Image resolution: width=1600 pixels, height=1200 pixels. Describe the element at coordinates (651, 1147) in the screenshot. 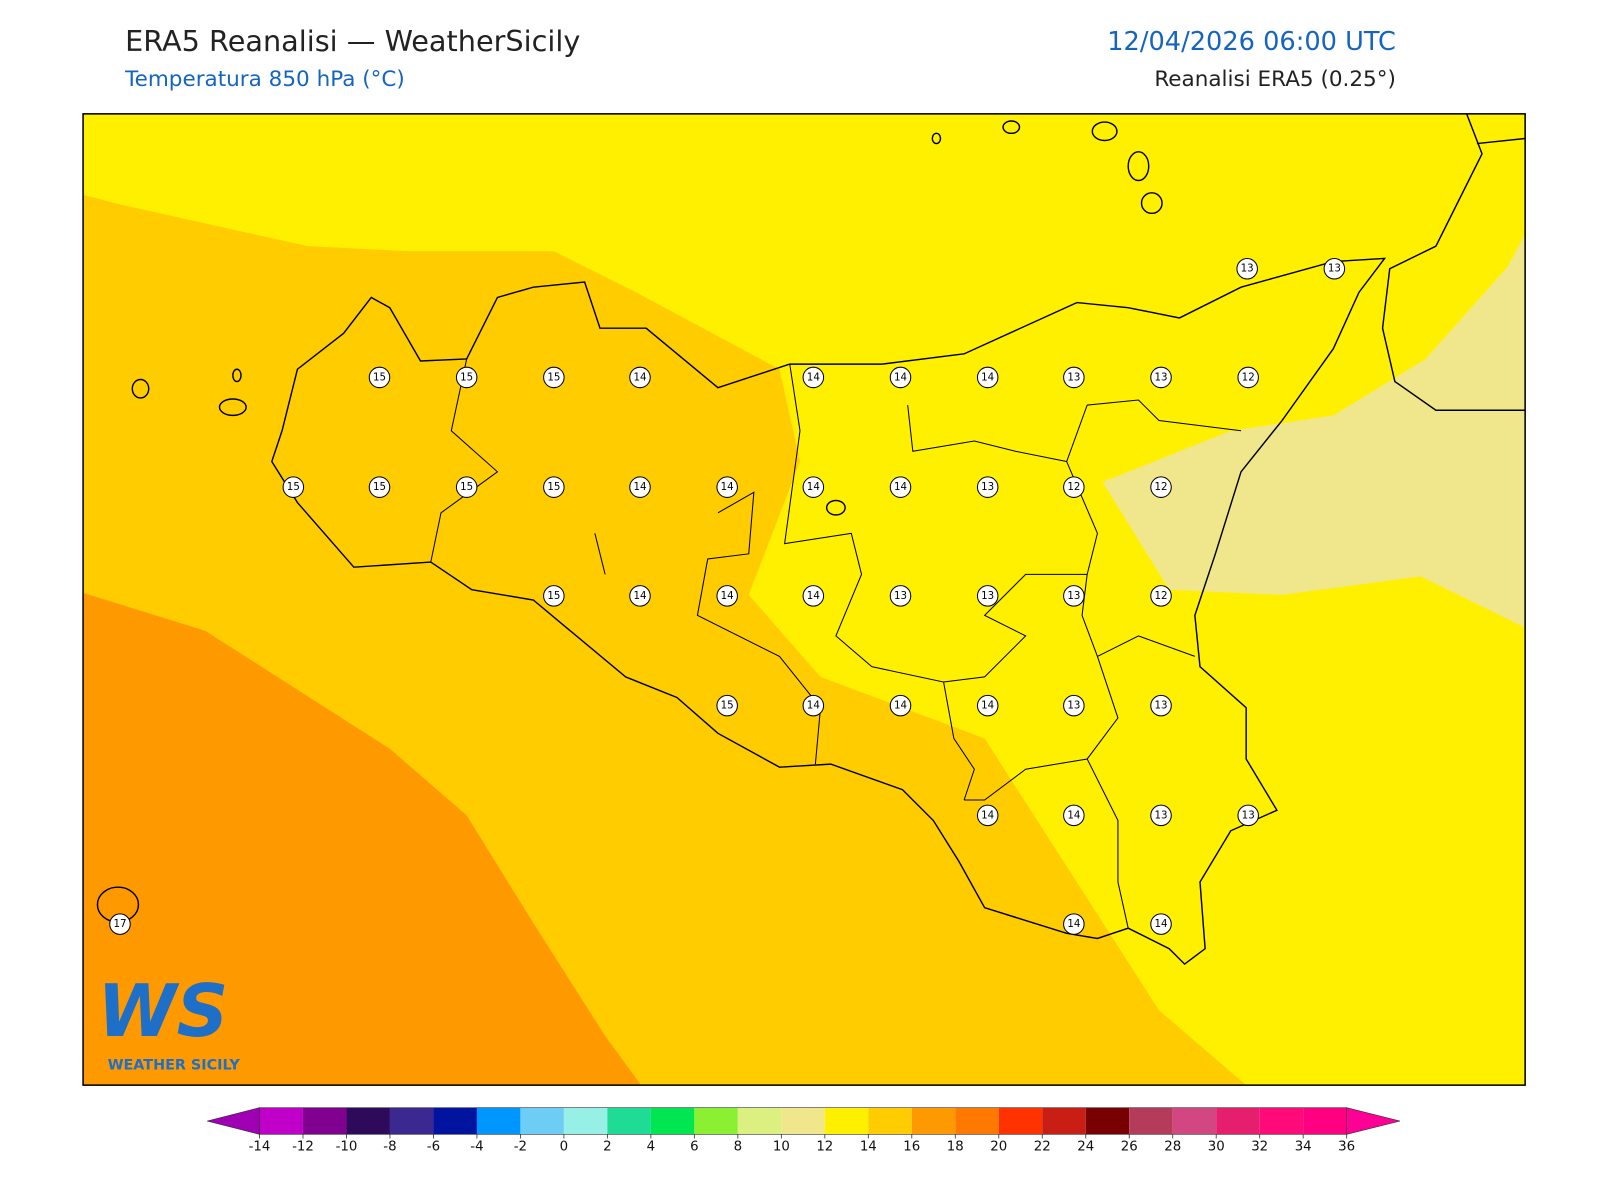

I see `colorbar-tick-label: 4` at that location.